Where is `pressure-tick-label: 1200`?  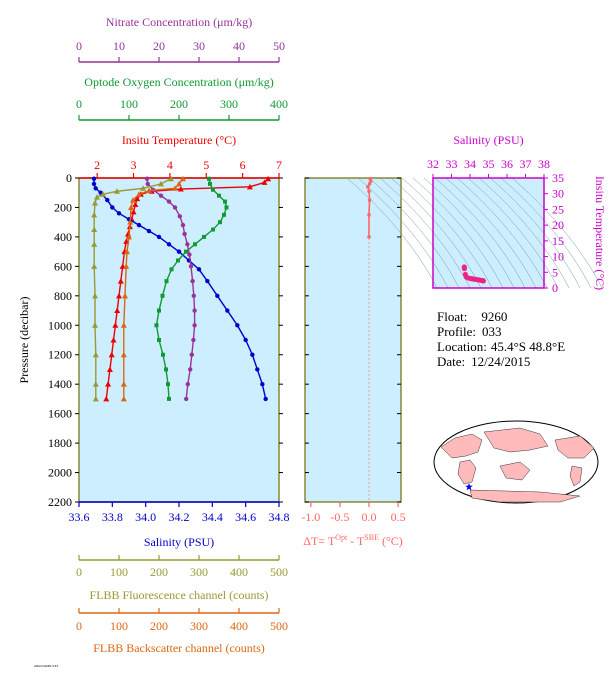 pressure-tick-label: 1200 is located at coordinates (60, 355).